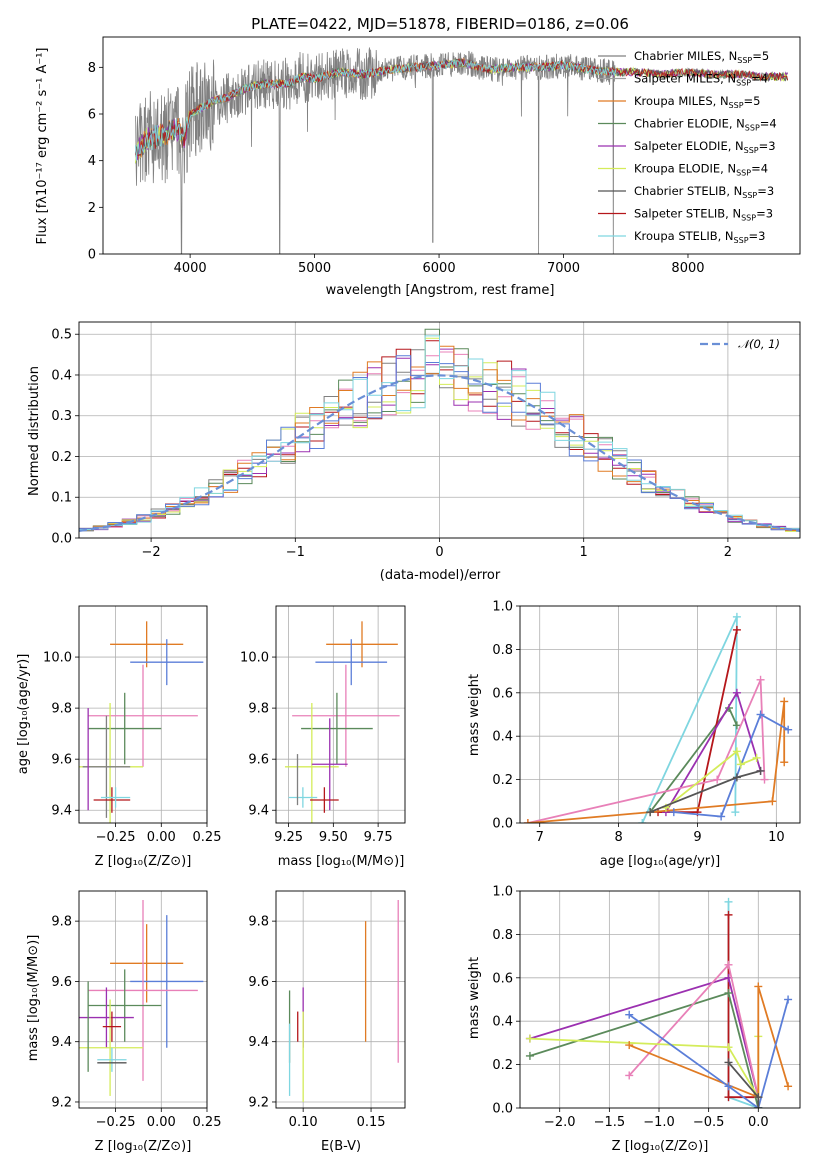 Image resolution: width=819 pixels, height=1170 pixels. I want to click on residual-legend: 𝒩(0, 1), so click(740, 344).